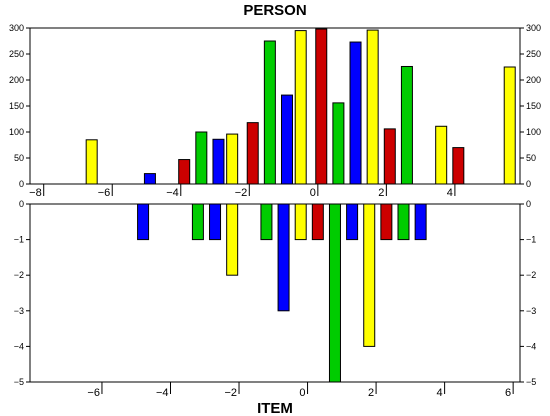  Describe the element at coordinates (528, 184) in the screenshot. I see `person-ytick-label-right-0: 0` at that location.